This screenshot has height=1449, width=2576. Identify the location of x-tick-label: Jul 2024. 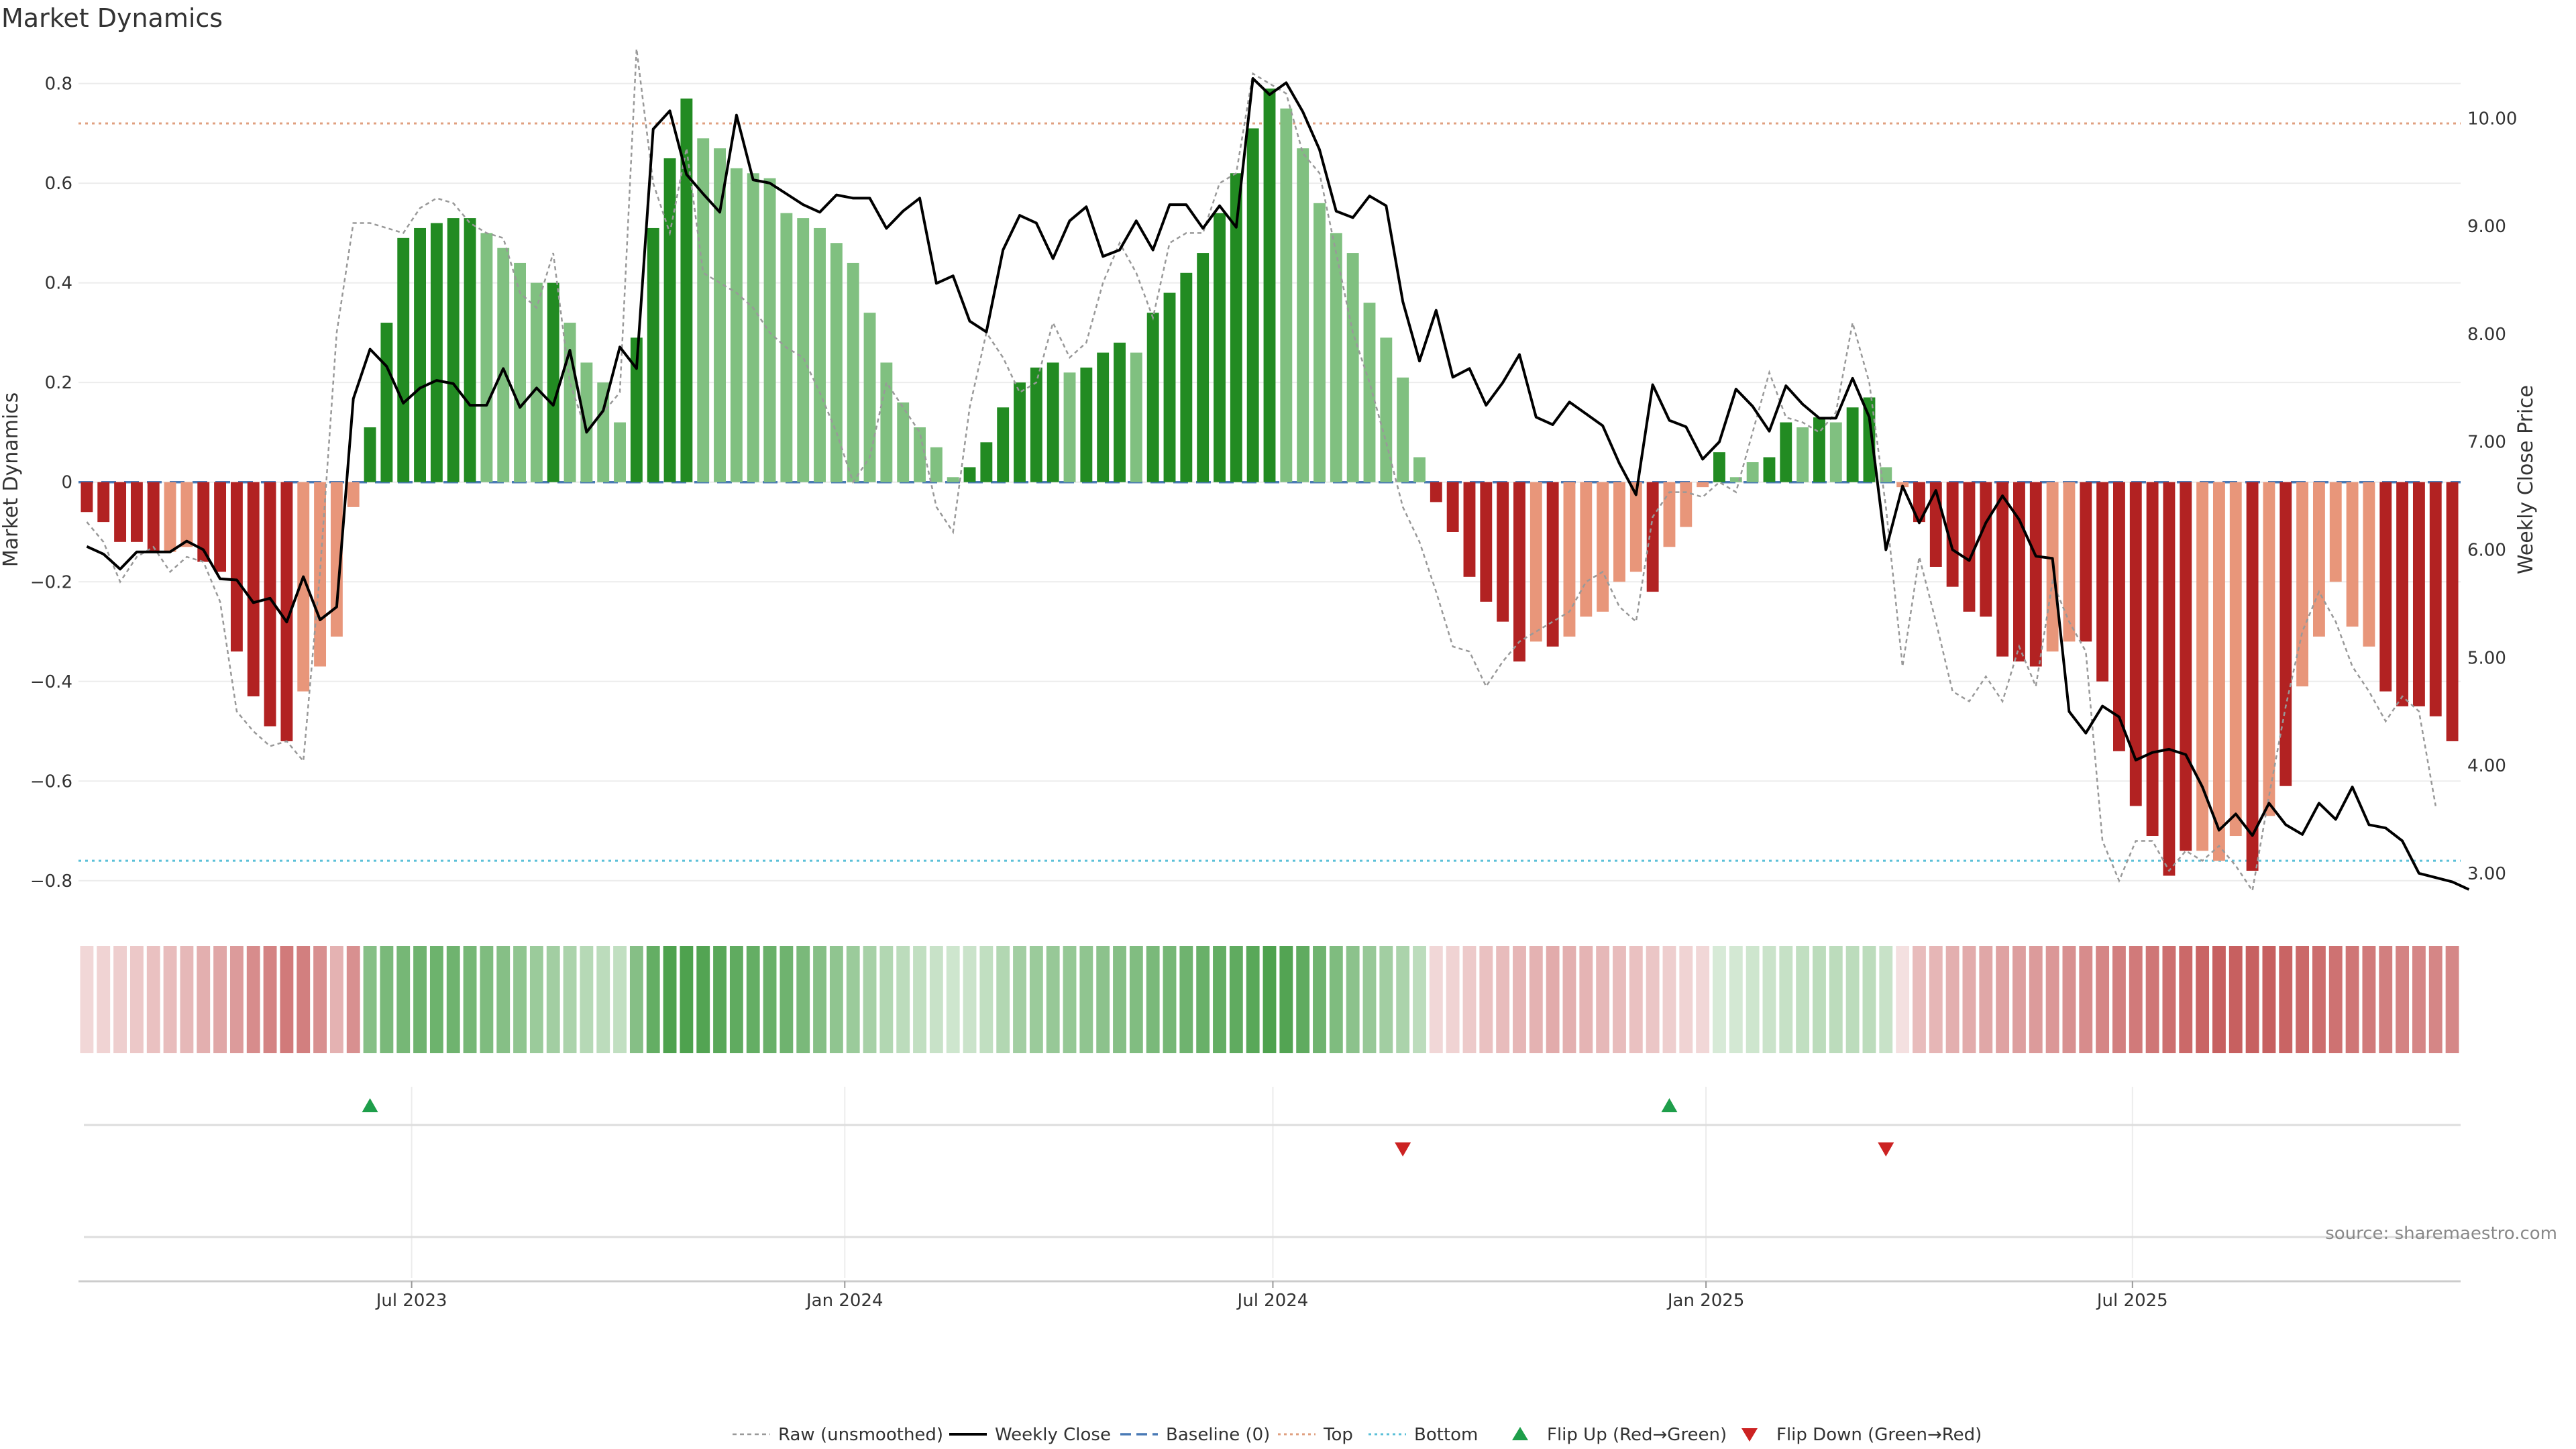
(1272, 1301).